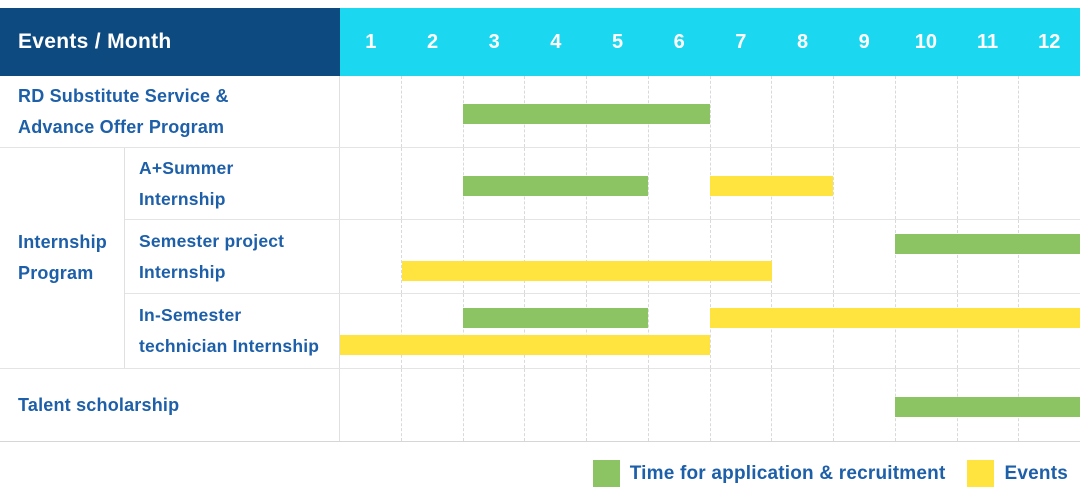  Describe the element at coordinates (987, 41) in the screenshot. I see `month-label: 11` at that location.